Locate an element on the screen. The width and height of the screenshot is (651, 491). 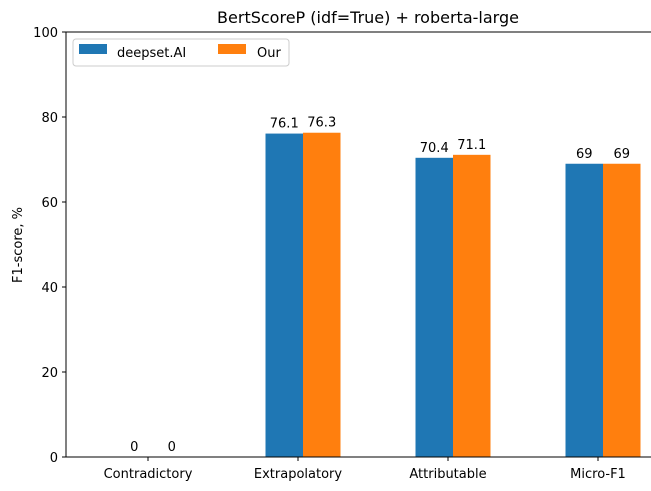
y-axis: 0 20 40 60 80 100 is located at coordinates (49, 246).